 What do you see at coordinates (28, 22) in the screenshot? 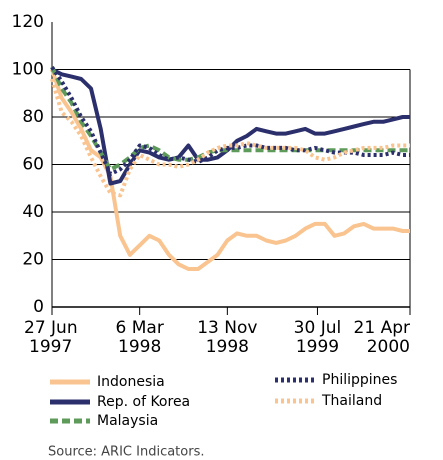
I see `y-tick-label: 120` at bounding box center [28, 22].